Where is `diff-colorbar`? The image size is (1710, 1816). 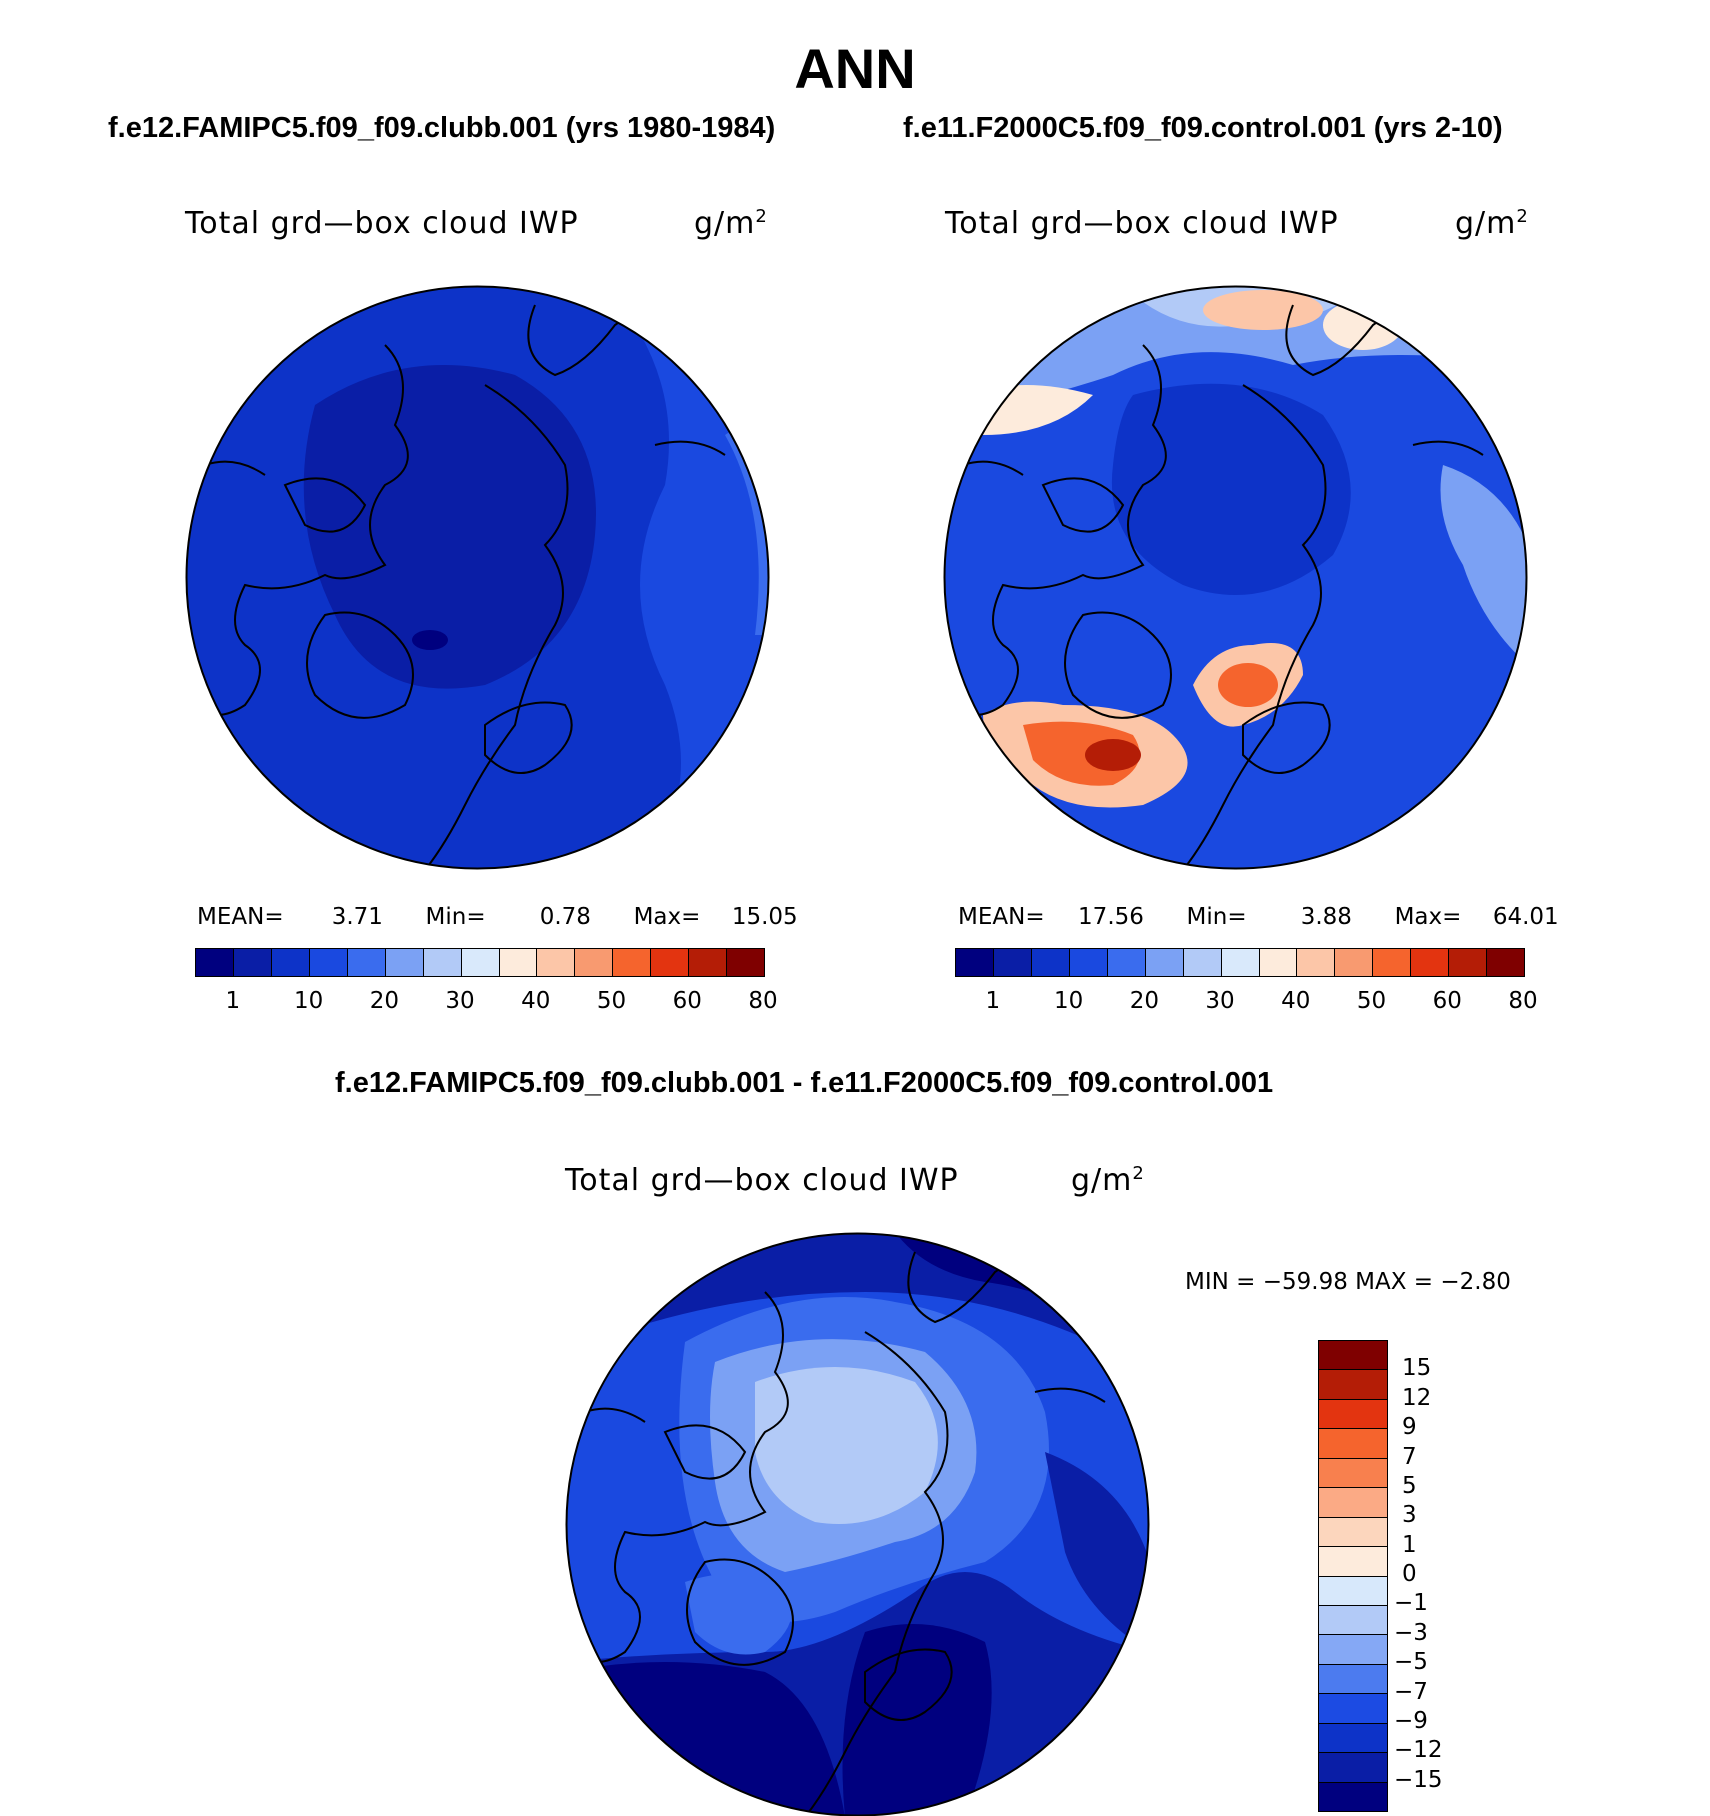 diff-colorbar is located at coordinates (1353, 1576).